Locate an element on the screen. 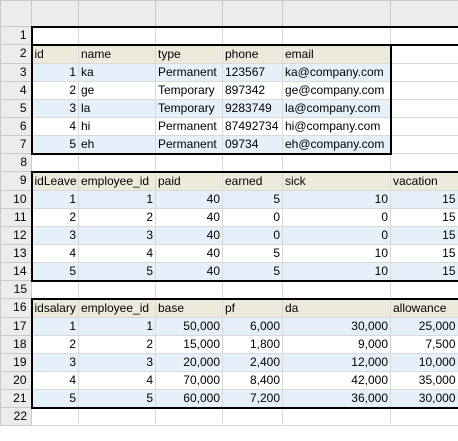  cell: 30,000 is located at coordinates (336, 326).